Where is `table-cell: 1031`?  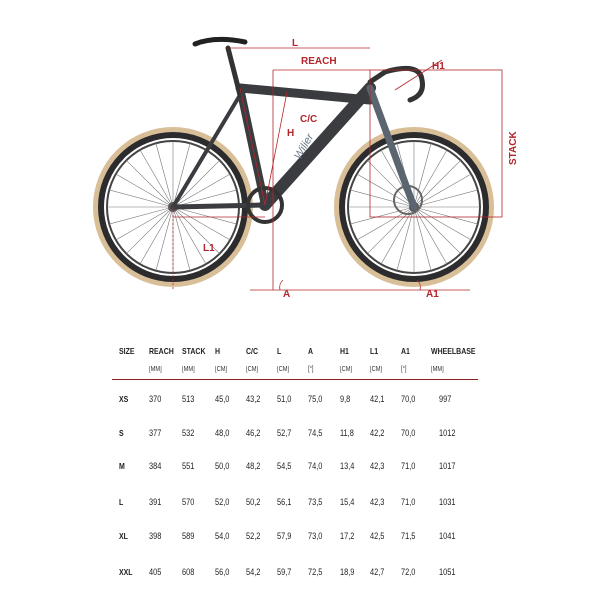
table-cell: 1031 is located at coordinates (447, 502).